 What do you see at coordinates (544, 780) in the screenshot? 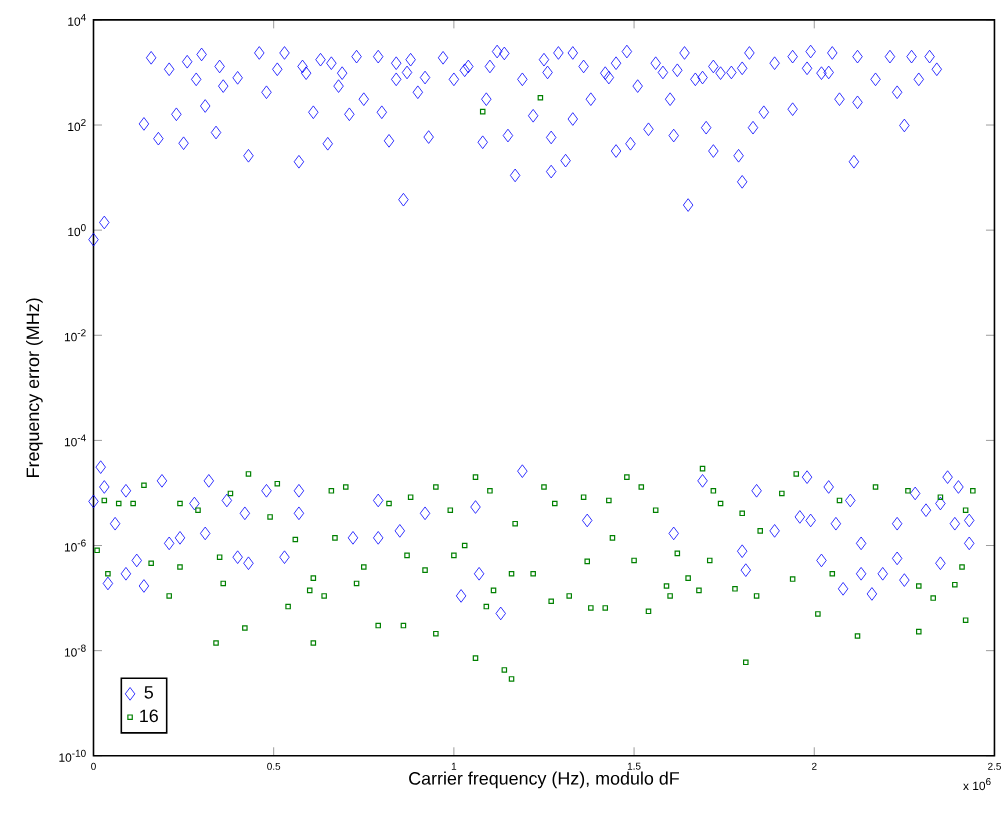
I see `x-axis-title: Carrier frequency (Hz), modulo dF` at bounding box center [544, 780].